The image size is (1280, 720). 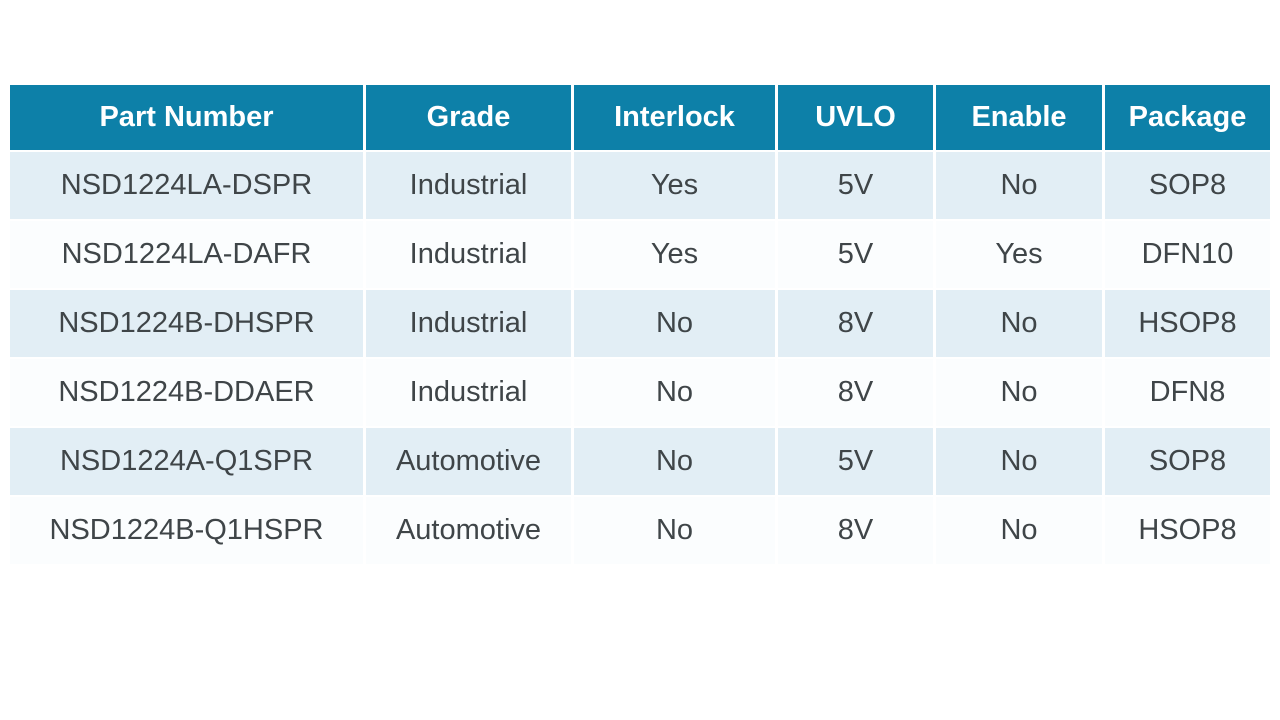 I want to click on table-row: NSD1224LA-DSPR Industrial Yes 5V No SOP8, so click(x=640, y=186).